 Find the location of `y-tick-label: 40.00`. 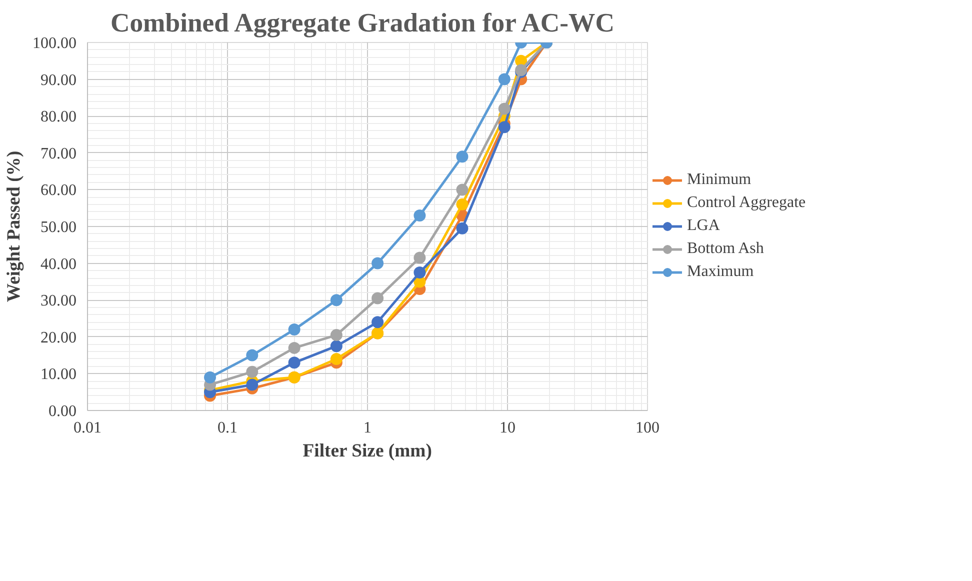

y-tick-label: 40.00 is located at coordinates (58, 264).